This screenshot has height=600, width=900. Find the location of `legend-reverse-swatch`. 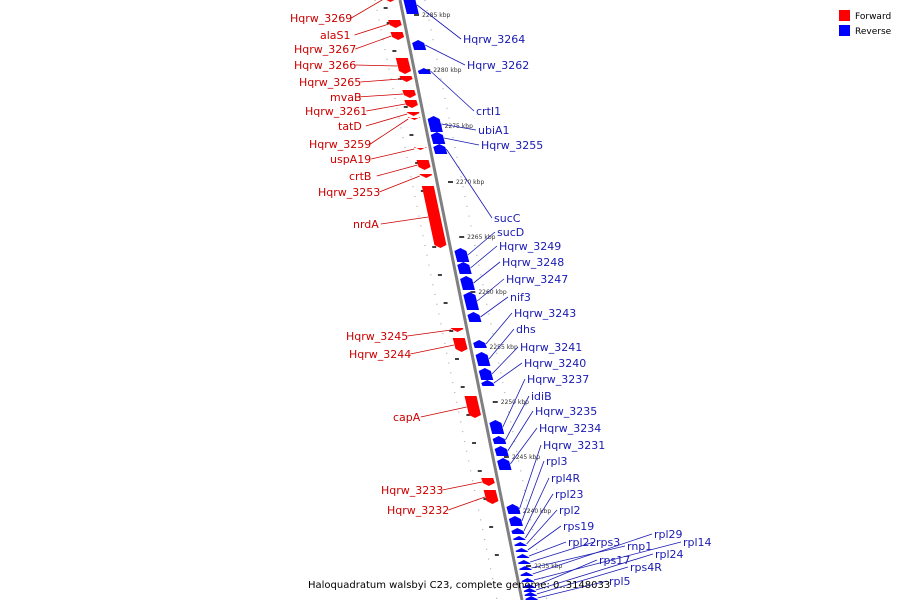

legend-reverse-swatch is located at coordinates (844, 30).